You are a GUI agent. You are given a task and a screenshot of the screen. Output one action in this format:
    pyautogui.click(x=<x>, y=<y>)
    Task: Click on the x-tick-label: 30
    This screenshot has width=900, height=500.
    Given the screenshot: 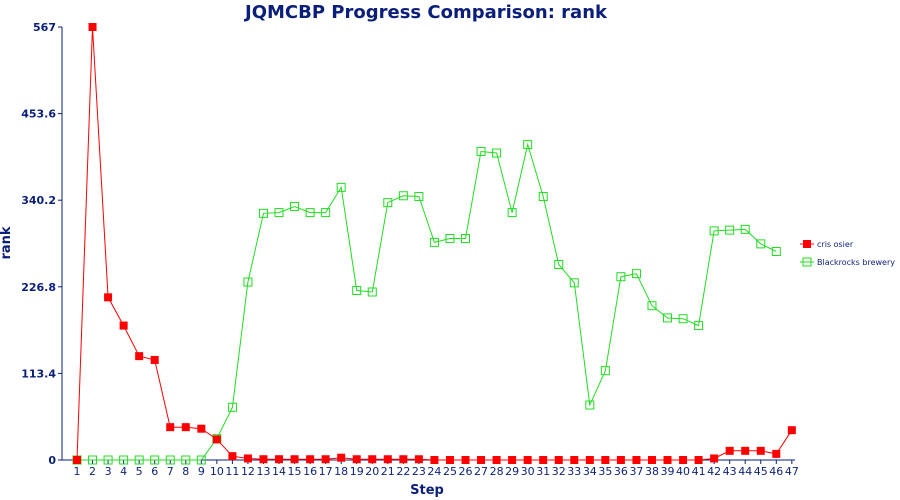 What is the action you would take?
    pyautogui.click(x=528, y=471)
    